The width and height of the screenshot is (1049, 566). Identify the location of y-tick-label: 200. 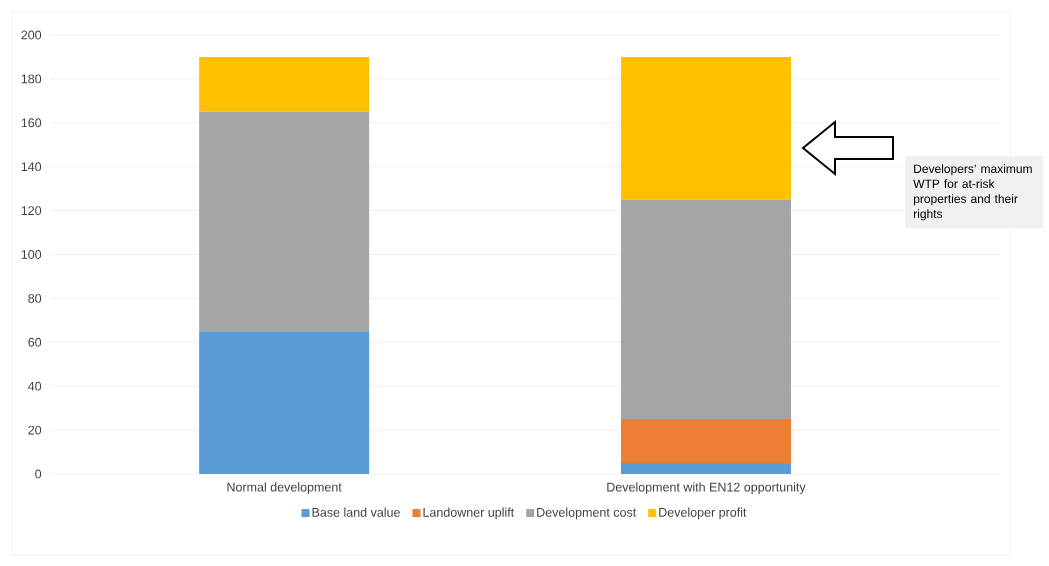
(31, 35).